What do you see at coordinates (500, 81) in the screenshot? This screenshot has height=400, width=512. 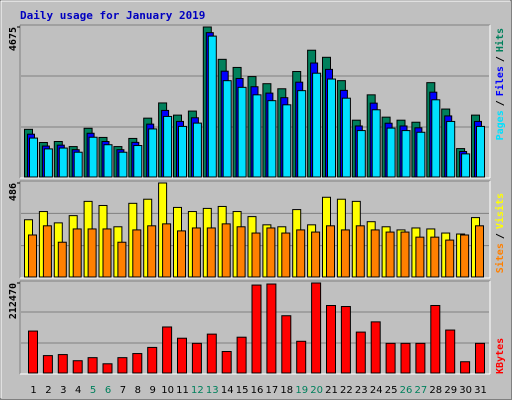 I see `legend-entry: Files` at bounding box center [500, 81].